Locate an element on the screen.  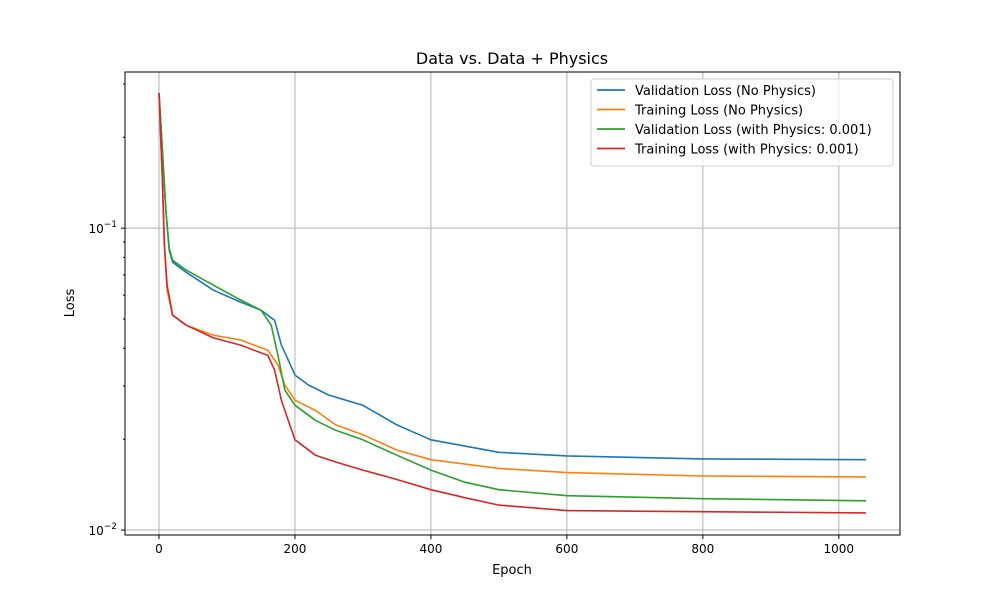
x-tick-label: 1000 is located at coordinates (839, 549).